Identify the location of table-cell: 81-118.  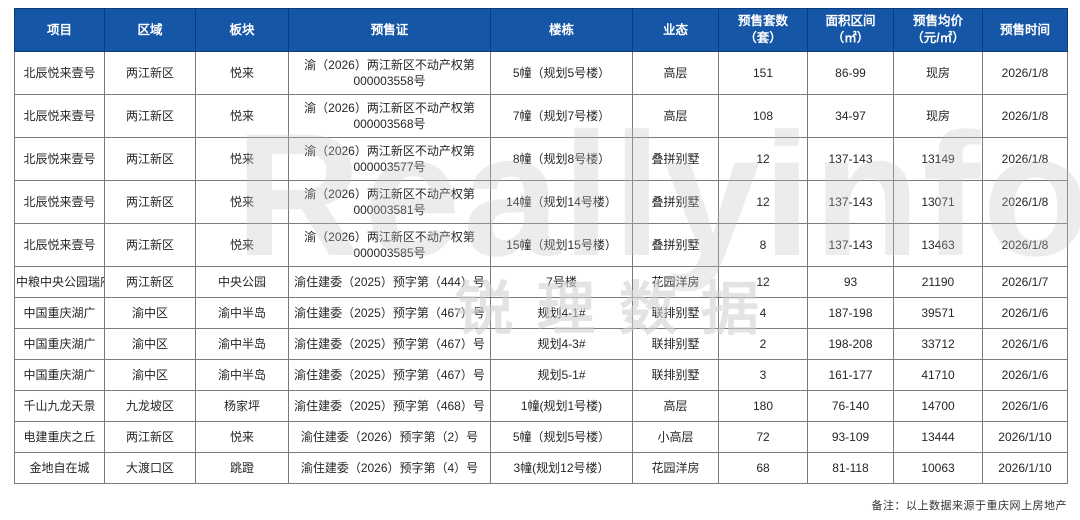
(850, 468).